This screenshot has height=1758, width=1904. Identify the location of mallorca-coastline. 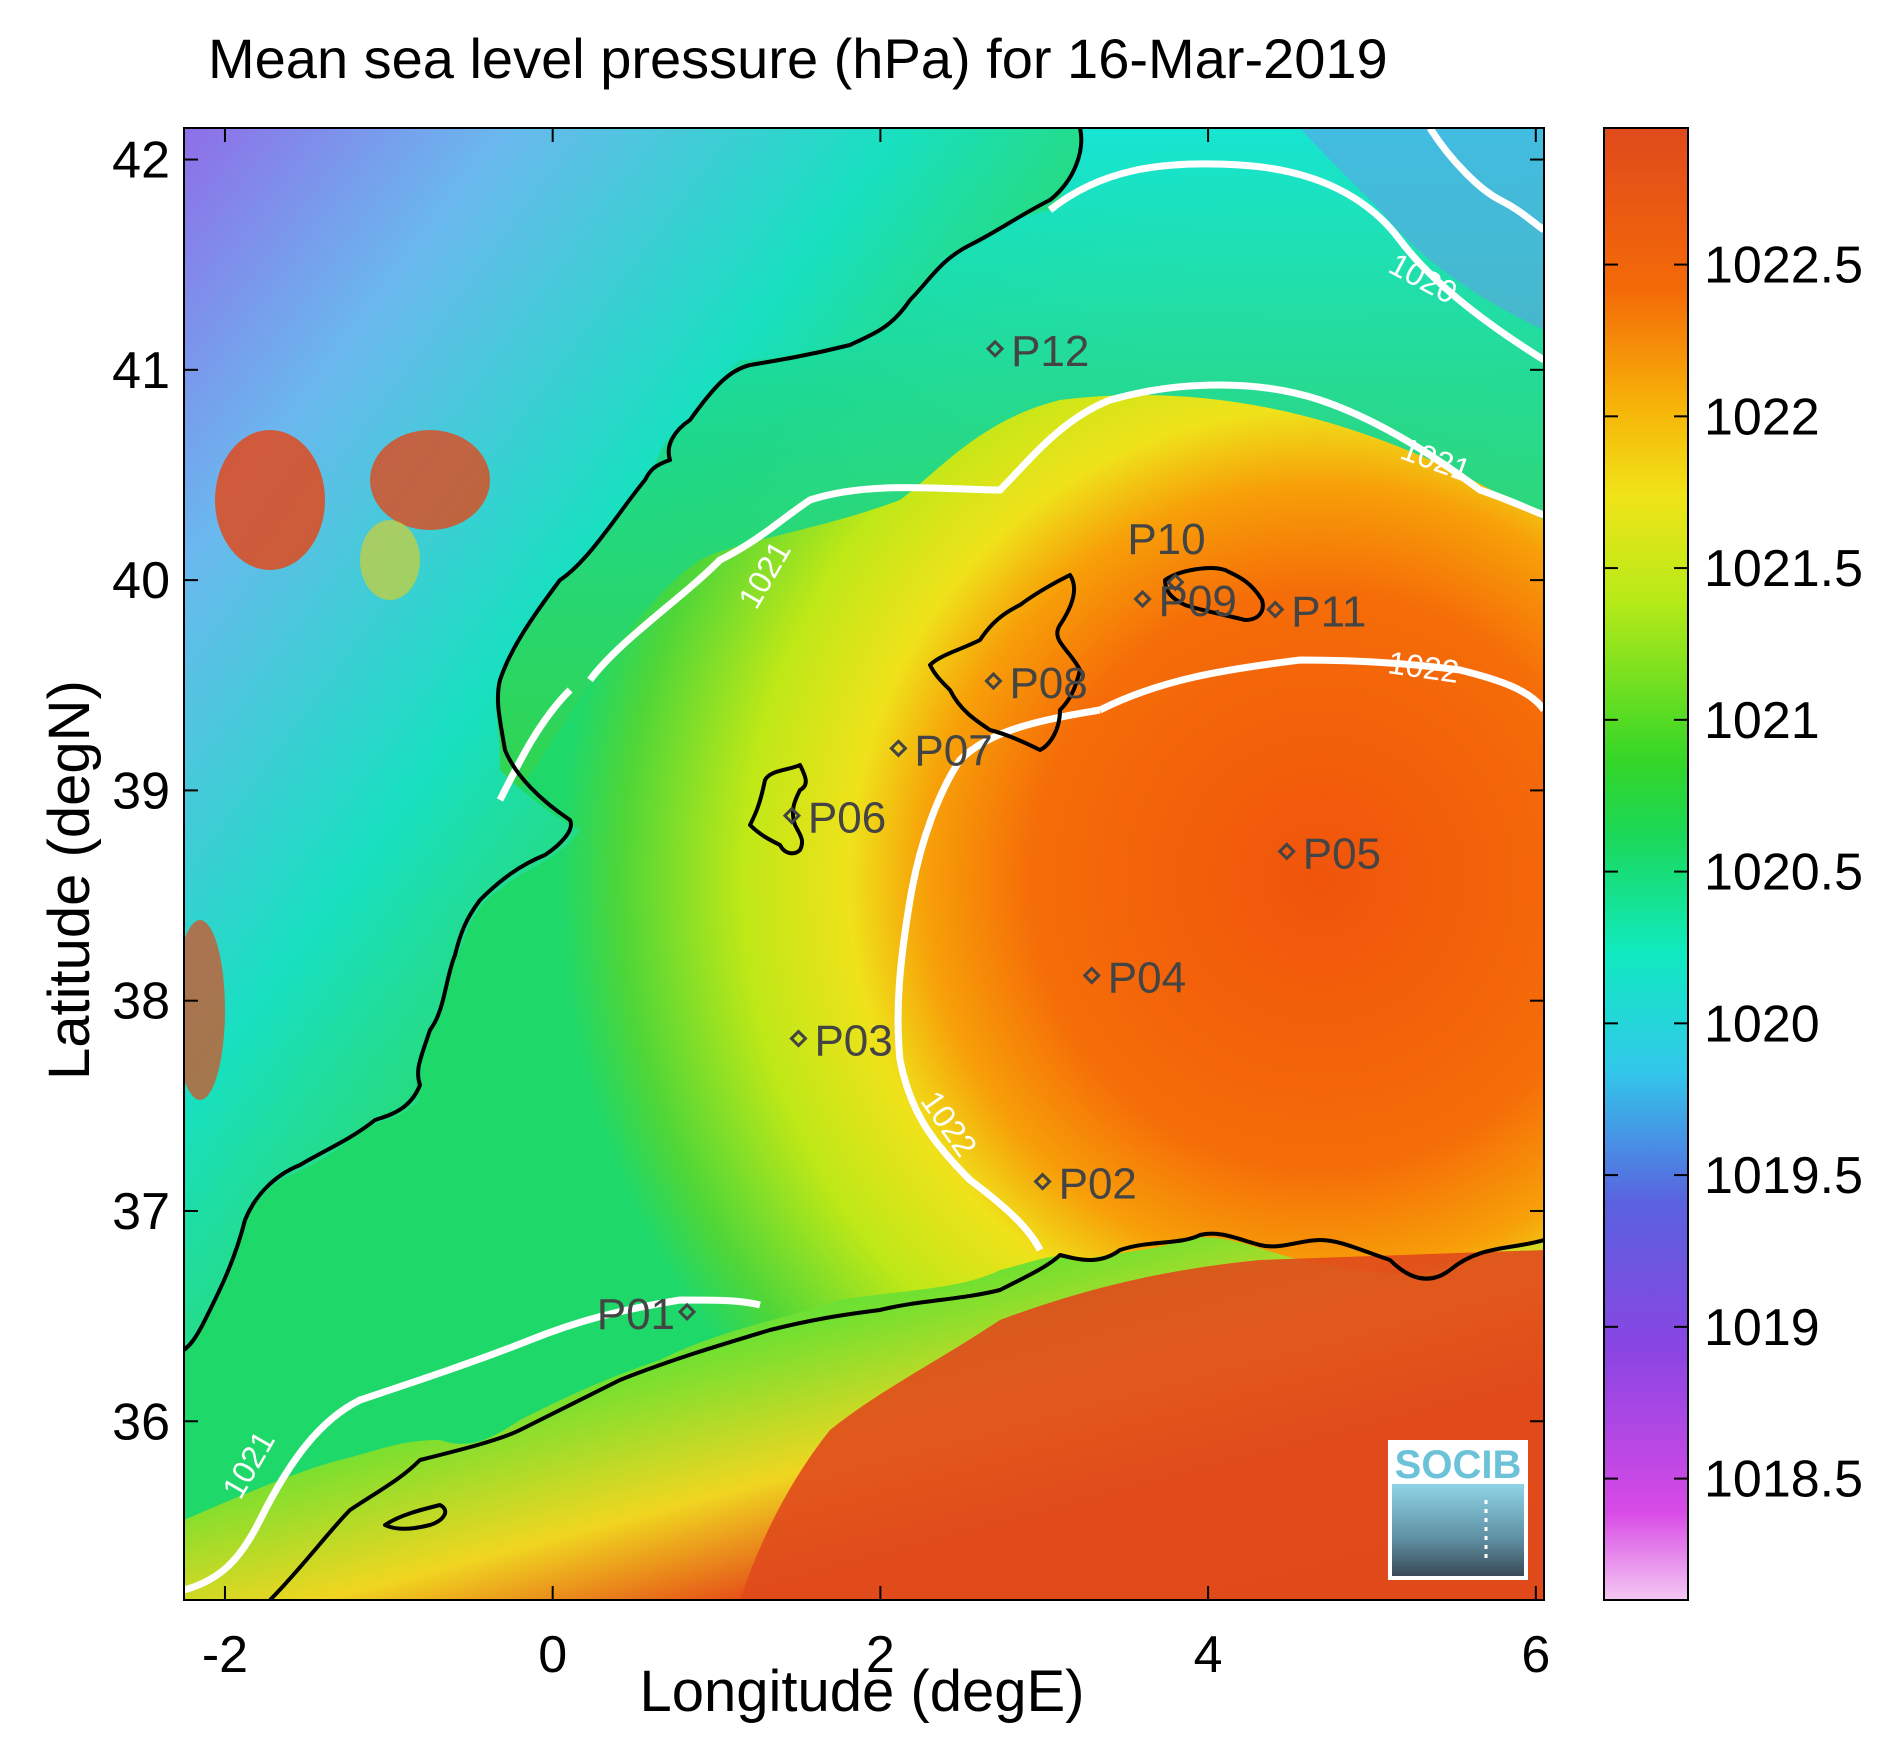
(1005, 662).